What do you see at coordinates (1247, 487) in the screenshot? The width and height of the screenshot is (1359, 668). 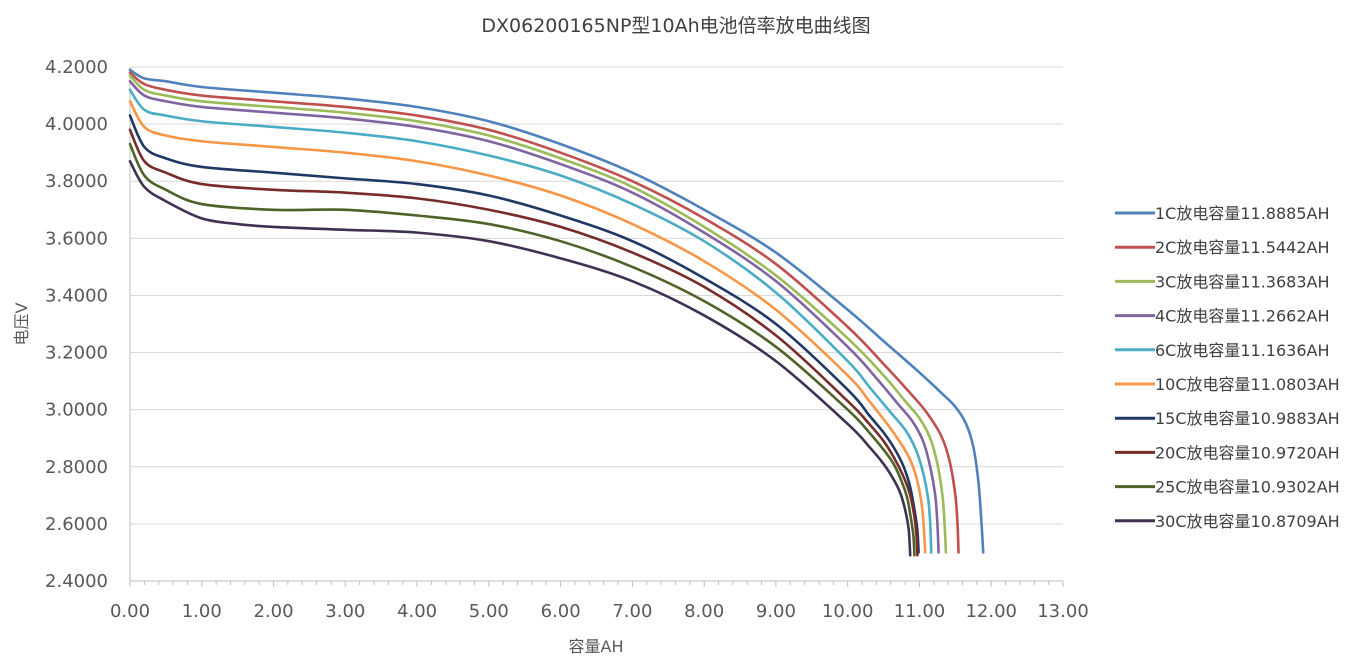 I see `legend-label: 25C放电容量10.9302AH` at bounding box center [1247, 487].